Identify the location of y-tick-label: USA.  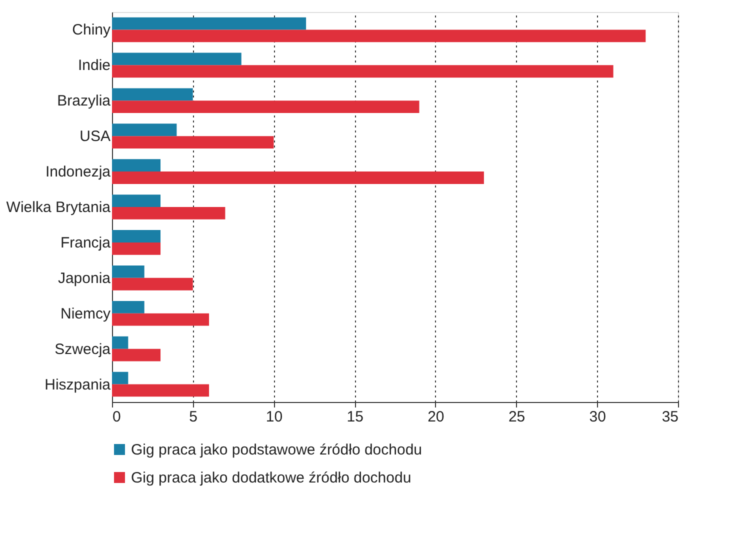
(95, 137).